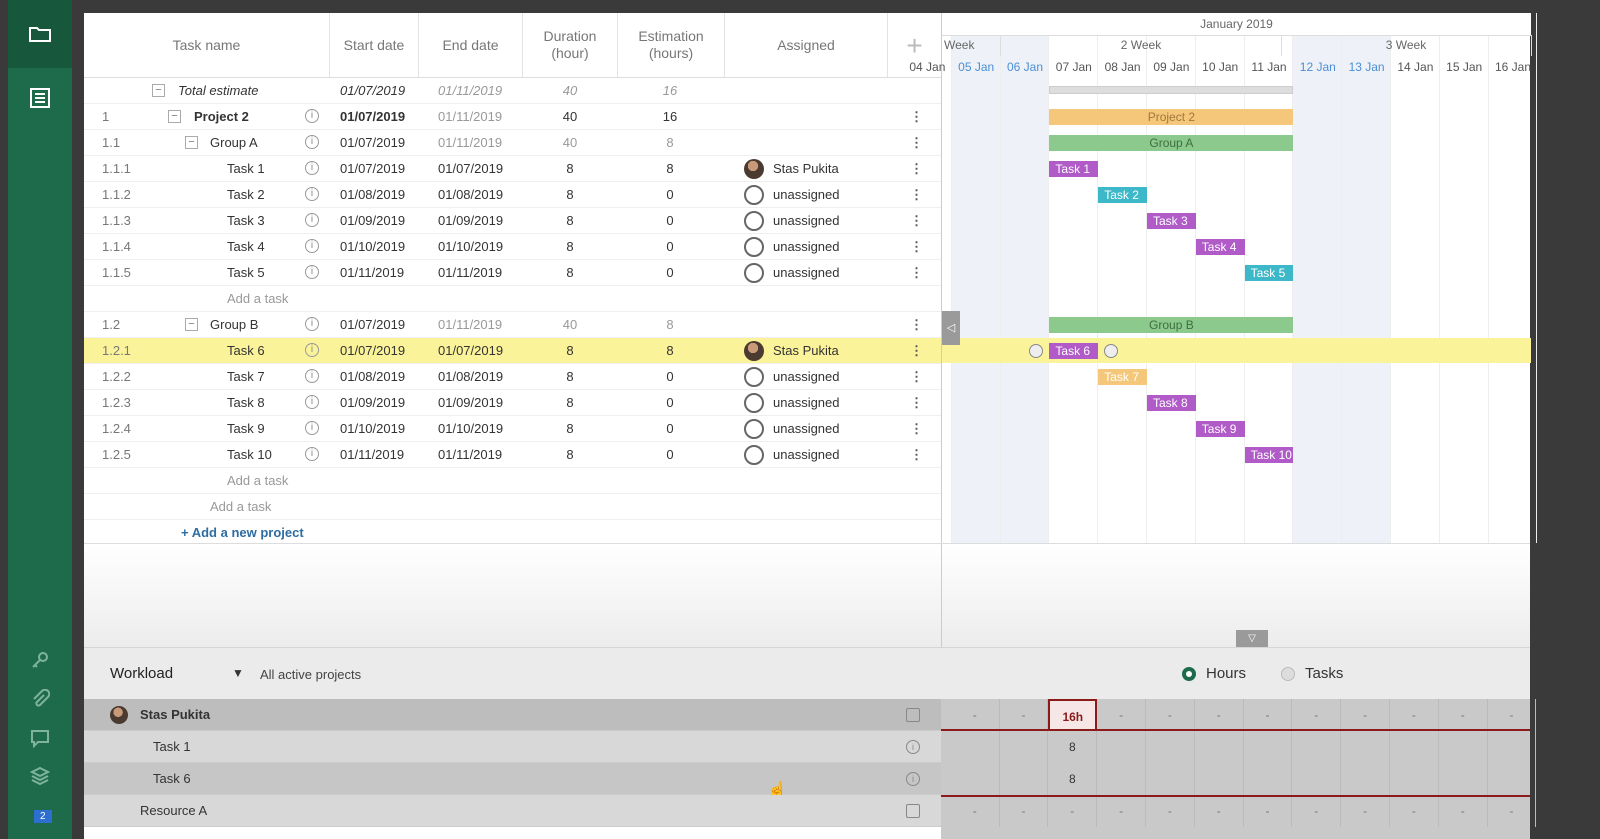 The width and height of the screenshot is (1600, 839). I want to click on task-name: Project 2, so click(221, 116).